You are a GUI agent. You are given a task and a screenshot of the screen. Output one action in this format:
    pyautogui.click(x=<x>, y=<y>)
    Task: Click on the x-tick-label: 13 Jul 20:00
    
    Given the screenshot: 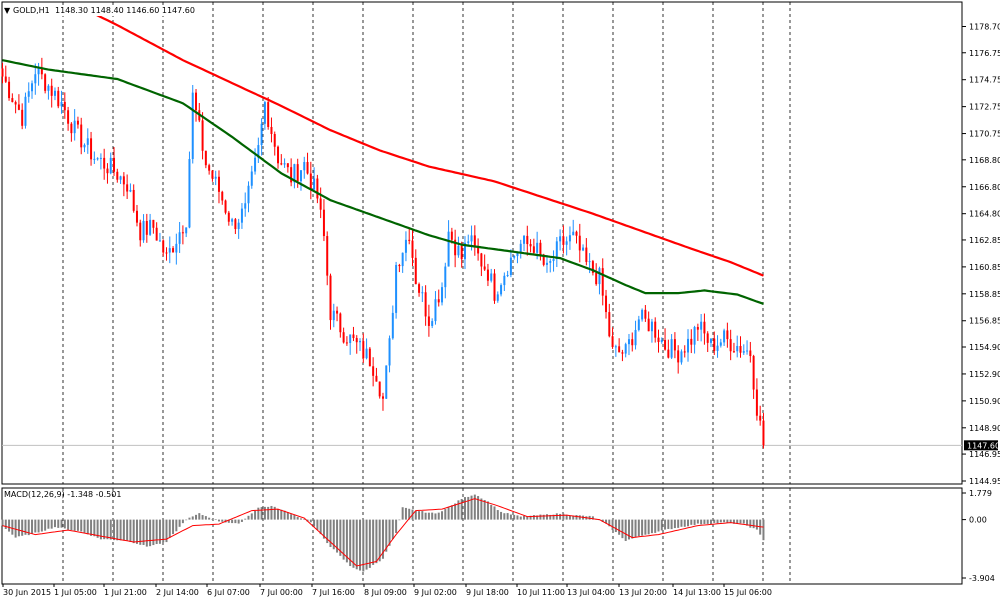 What is the action you would take?
    pyautogui.click(x=643, y=592)
    